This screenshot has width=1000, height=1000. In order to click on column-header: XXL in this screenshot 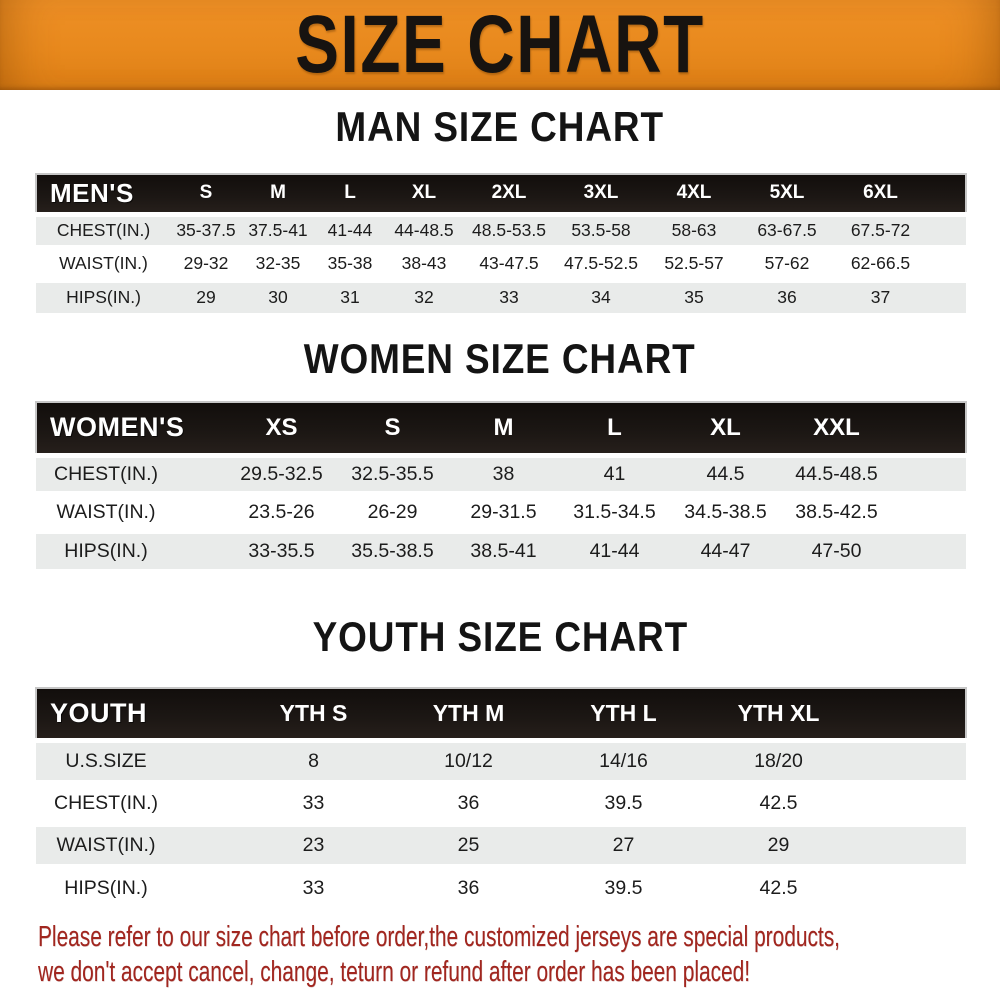, I will do `click(836, 428)`.